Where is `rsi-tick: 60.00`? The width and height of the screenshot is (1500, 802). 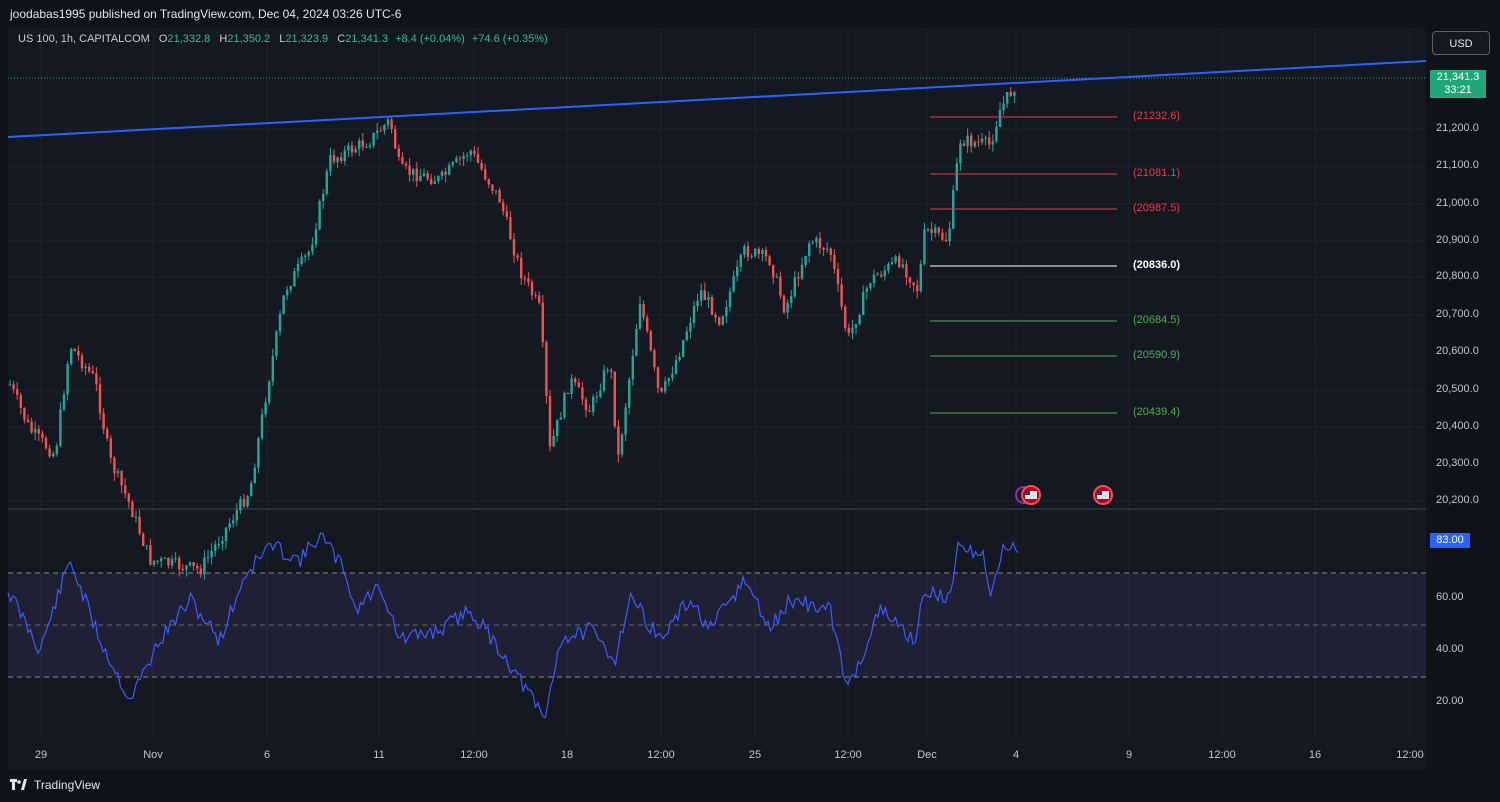 rsi-tick: 60.00 is located at coordinates (1450, 597).